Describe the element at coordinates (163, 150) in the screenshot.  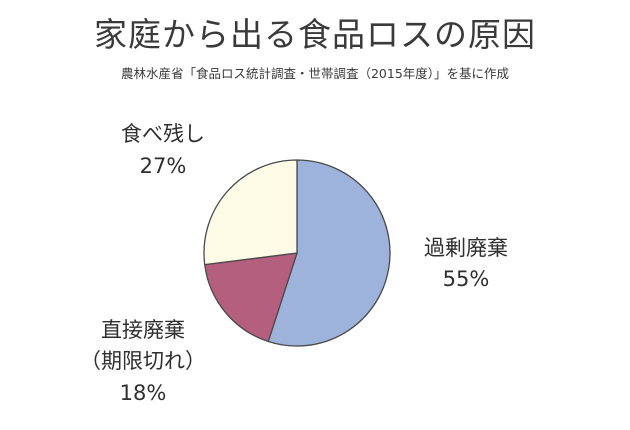
I see `label-group-leftovers: 食べ残し 27%` at that location.